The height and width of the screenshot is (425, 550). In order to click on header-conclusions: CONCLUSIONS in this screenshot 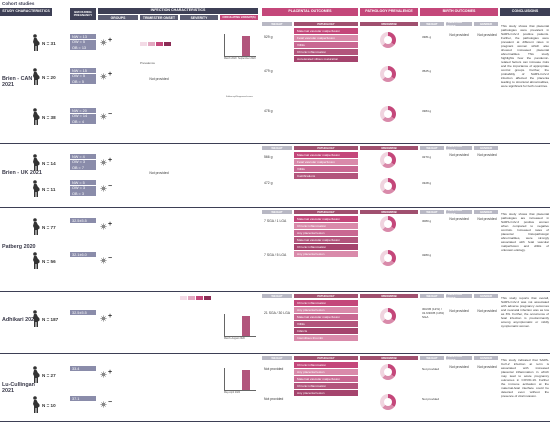, I will do `click(525, 12)`.